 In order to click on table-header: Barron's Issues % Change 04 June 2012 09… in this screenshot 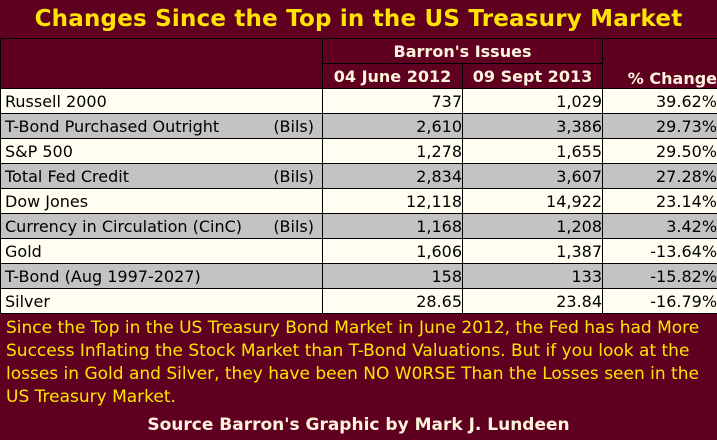, I will do `click(359, 64)`.